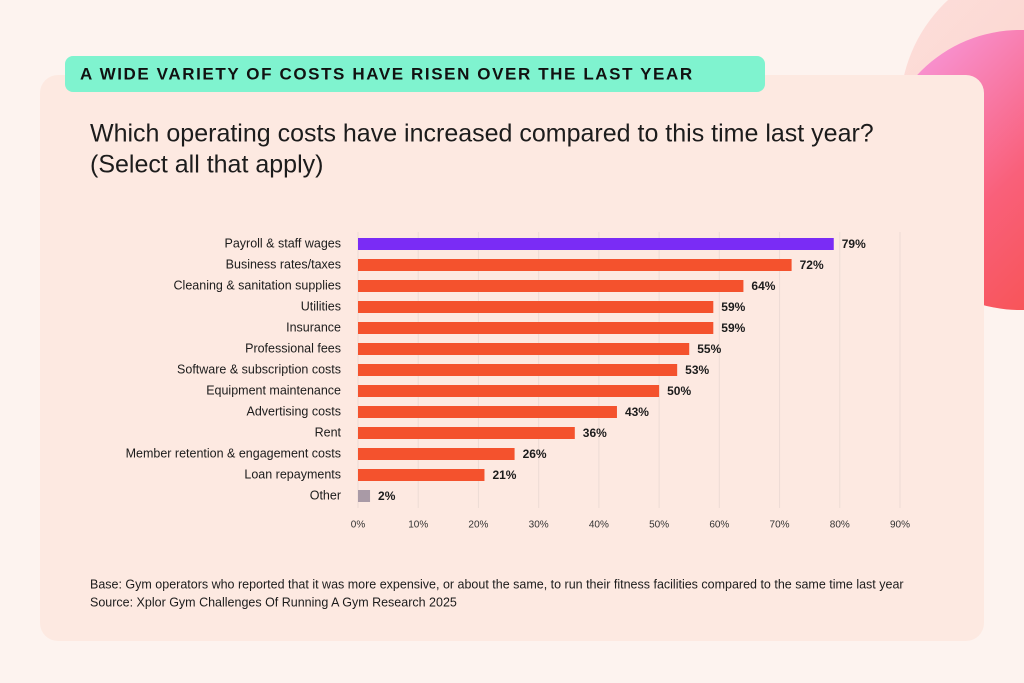 This screenshot has height=683, width=1024. What do you see at coordinates (358, 525) in the screenshot?
I see `x-tick-label: 0%` at bounding box center [358, 525].